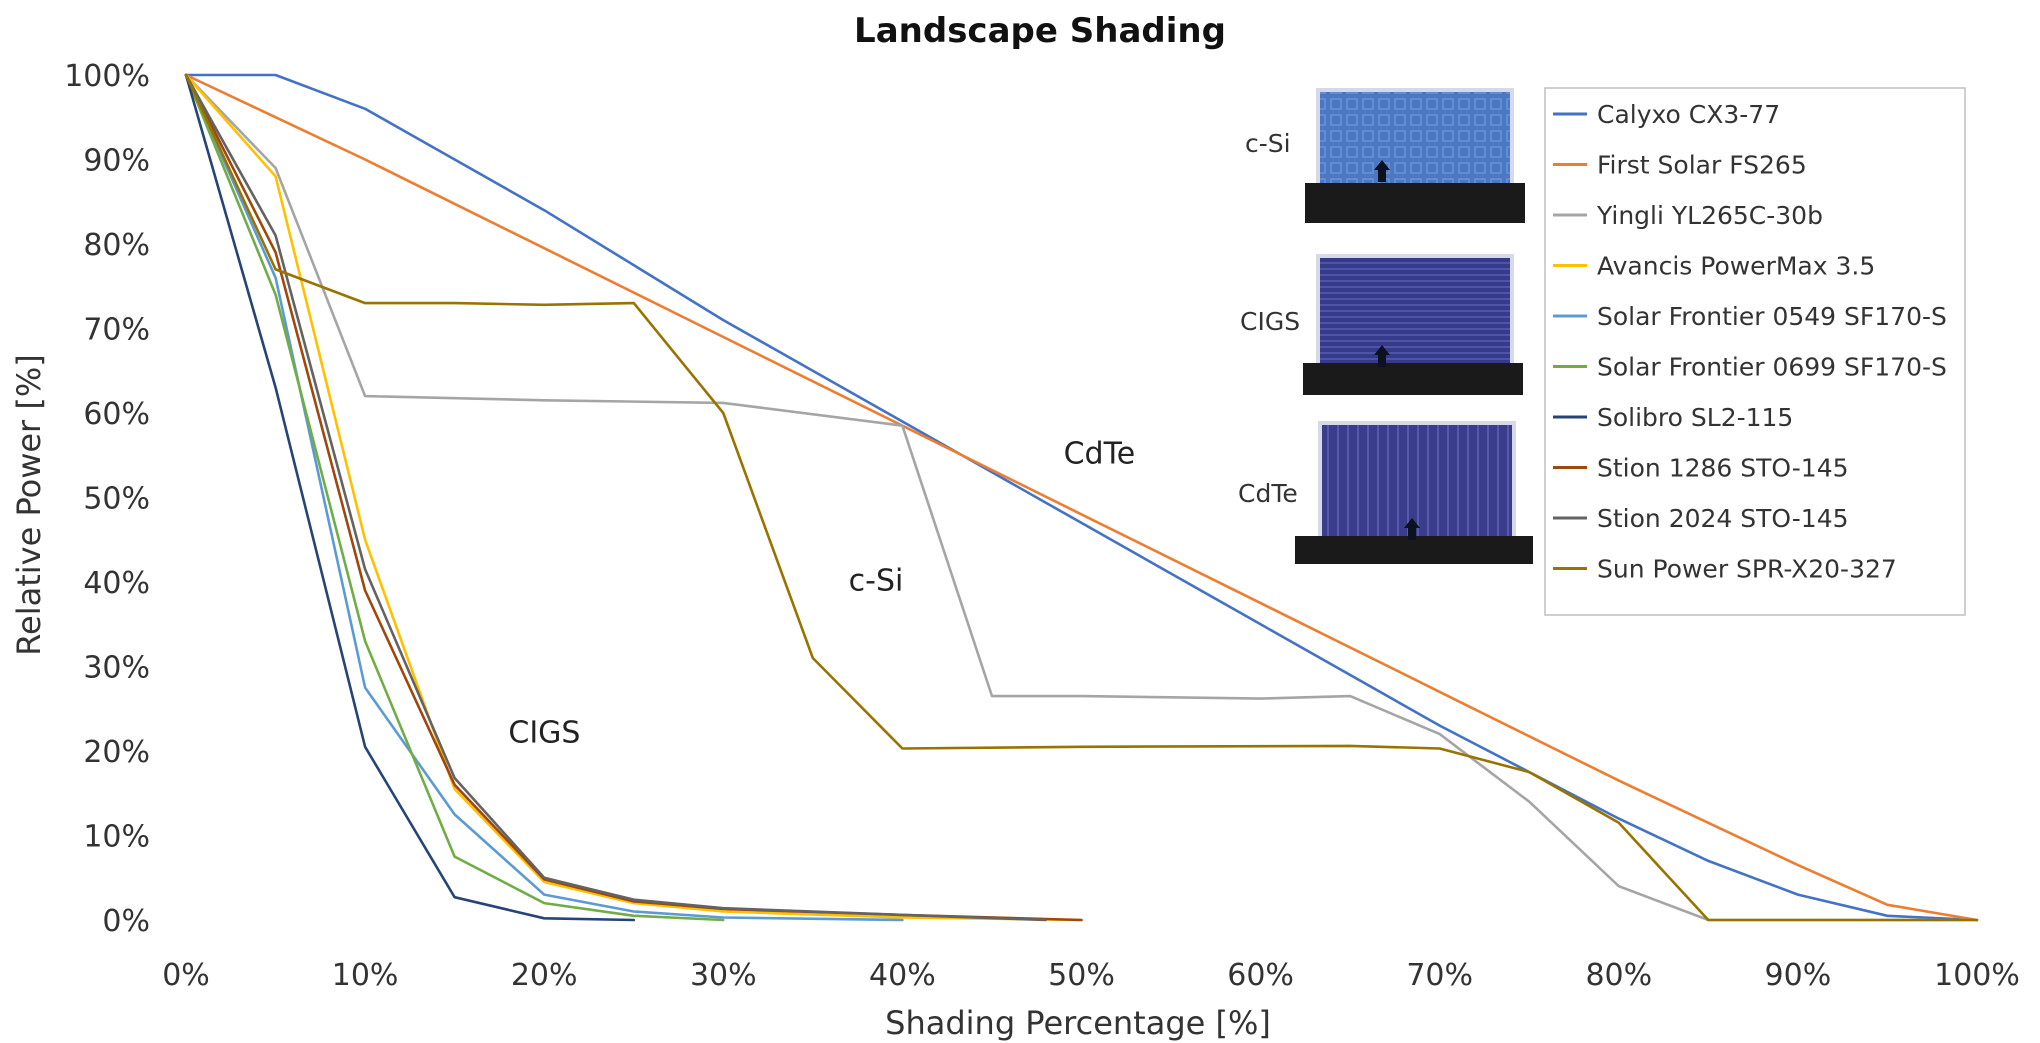 The width and height of the screenshot is (2040, 1043). Describe the element at coordinates (1270, 321) in the screenshot. I see `module-type-label: CIGS` at that location.